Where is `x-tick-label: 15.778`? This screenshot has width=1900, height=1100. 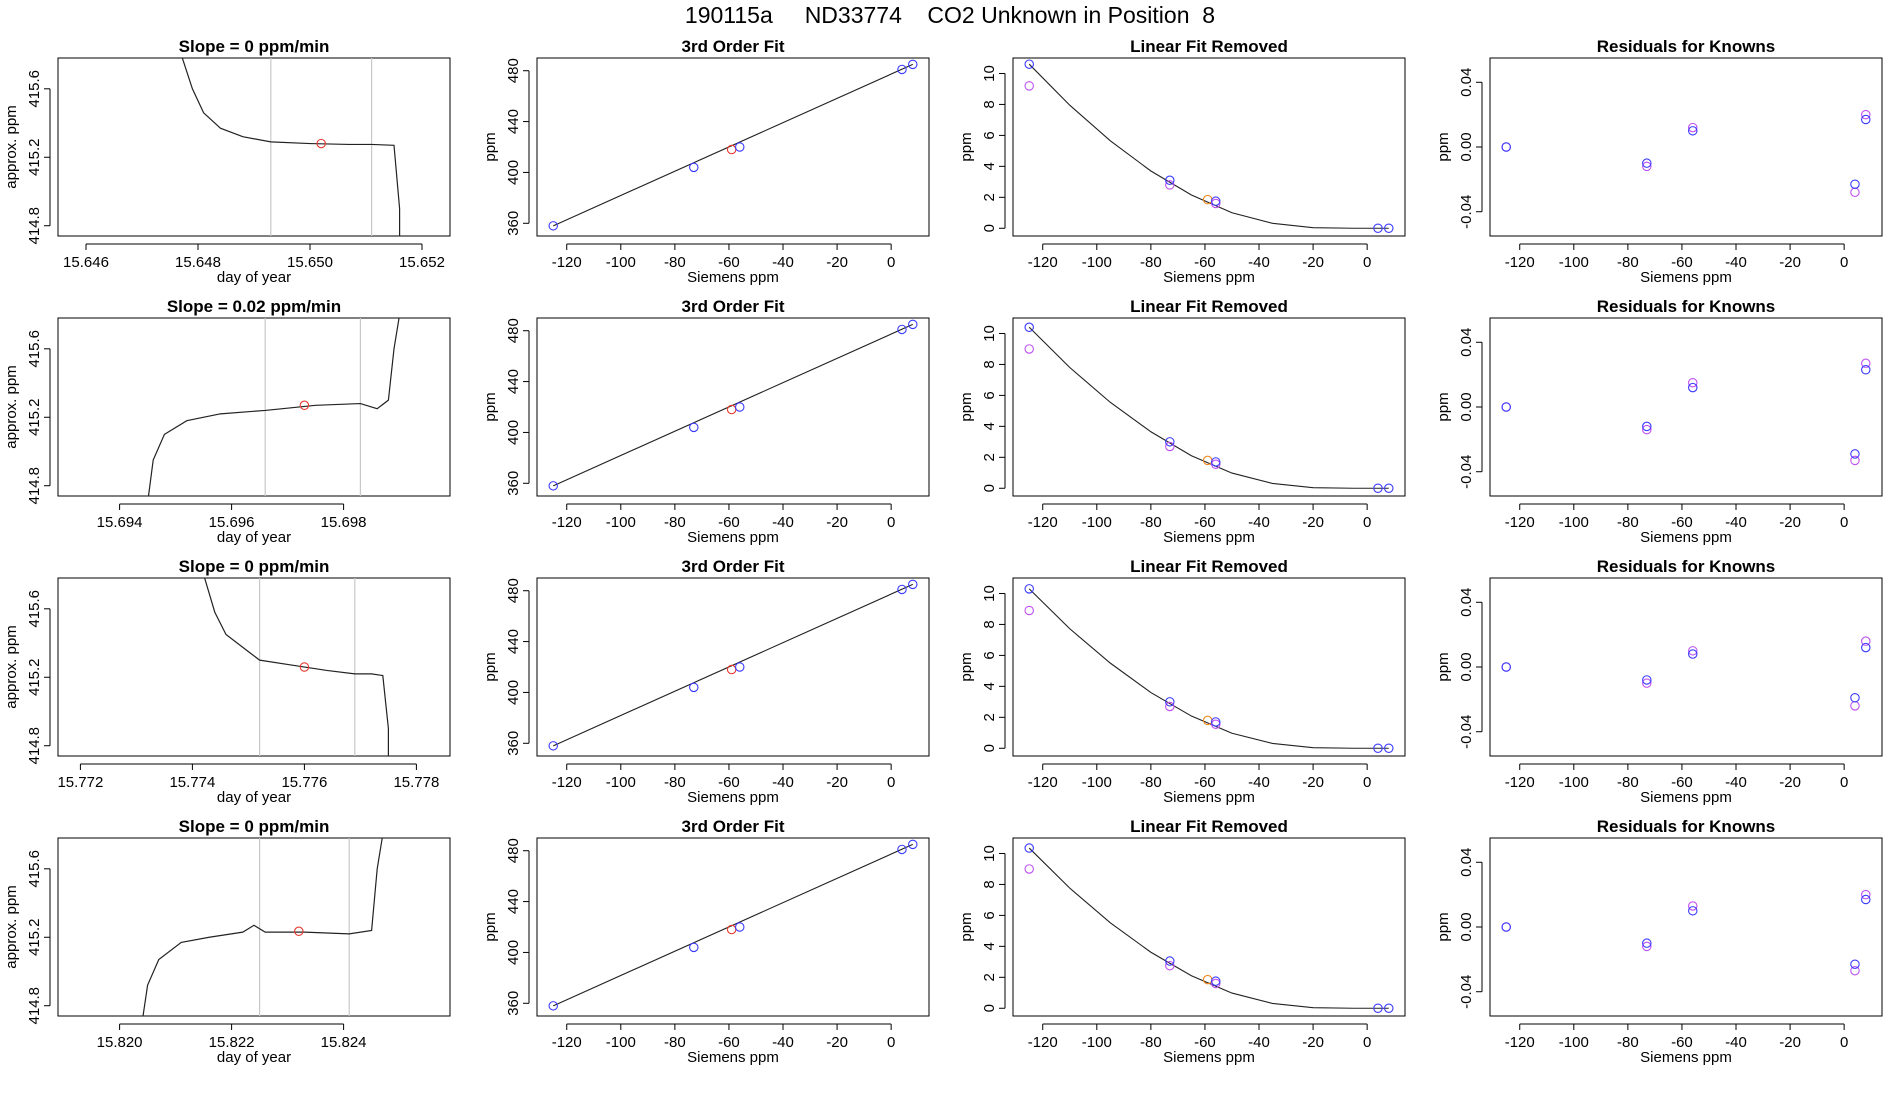
x-tick-label: 15.778 is located at coordinates (416, 782).